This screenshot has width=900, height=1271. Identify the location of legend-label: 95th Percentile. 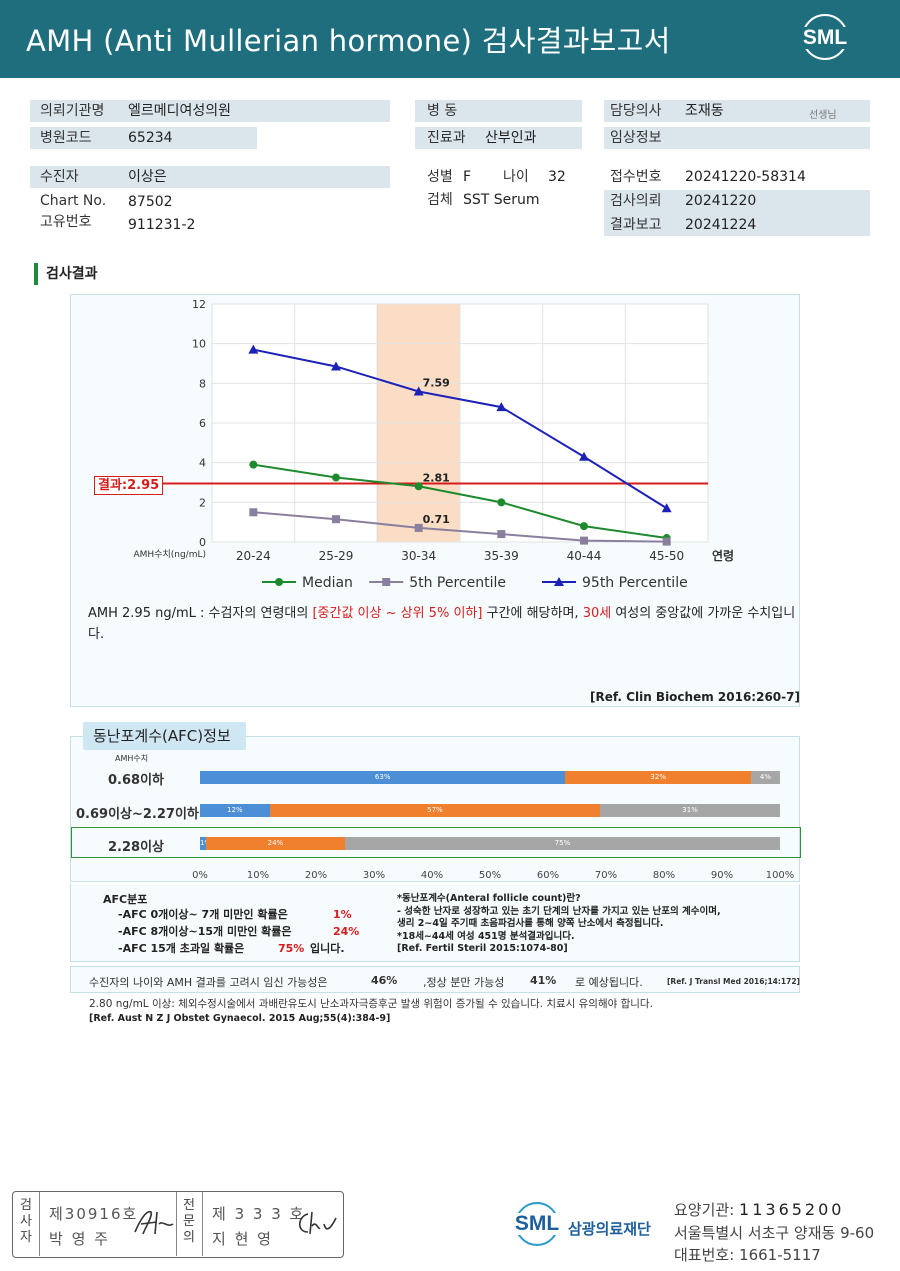
(635, 583).